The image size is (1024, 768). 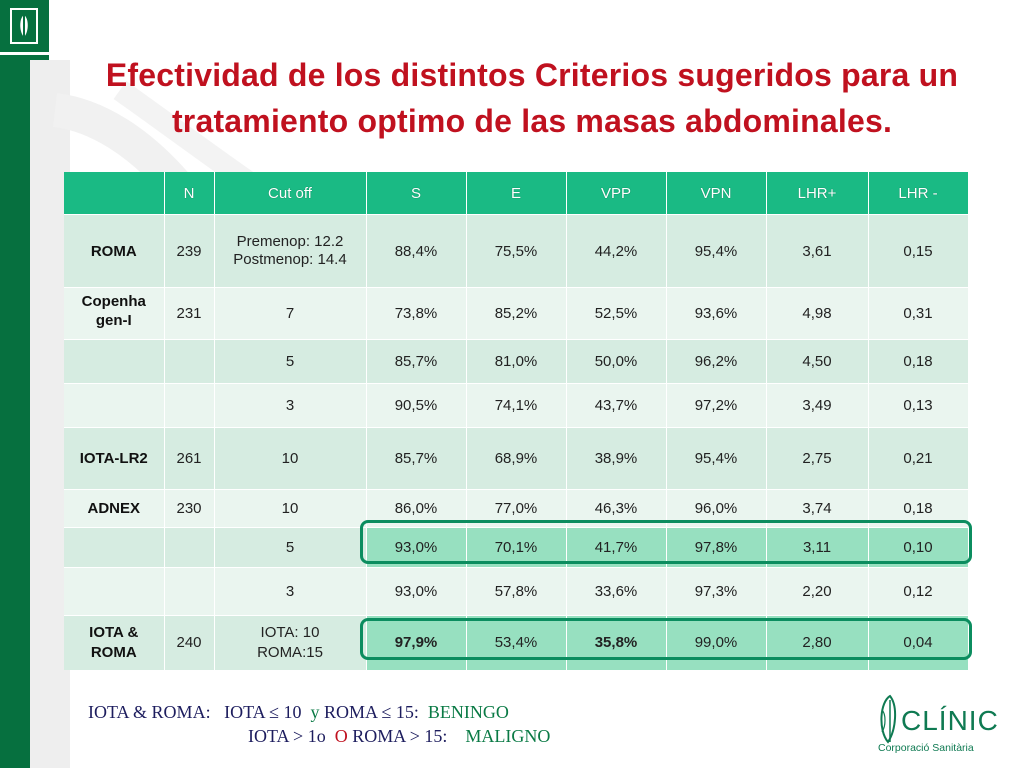 What do you see at coordinates (114, 193) in the screenshot?
I see `header-empty` at bounding box center [114, 193].